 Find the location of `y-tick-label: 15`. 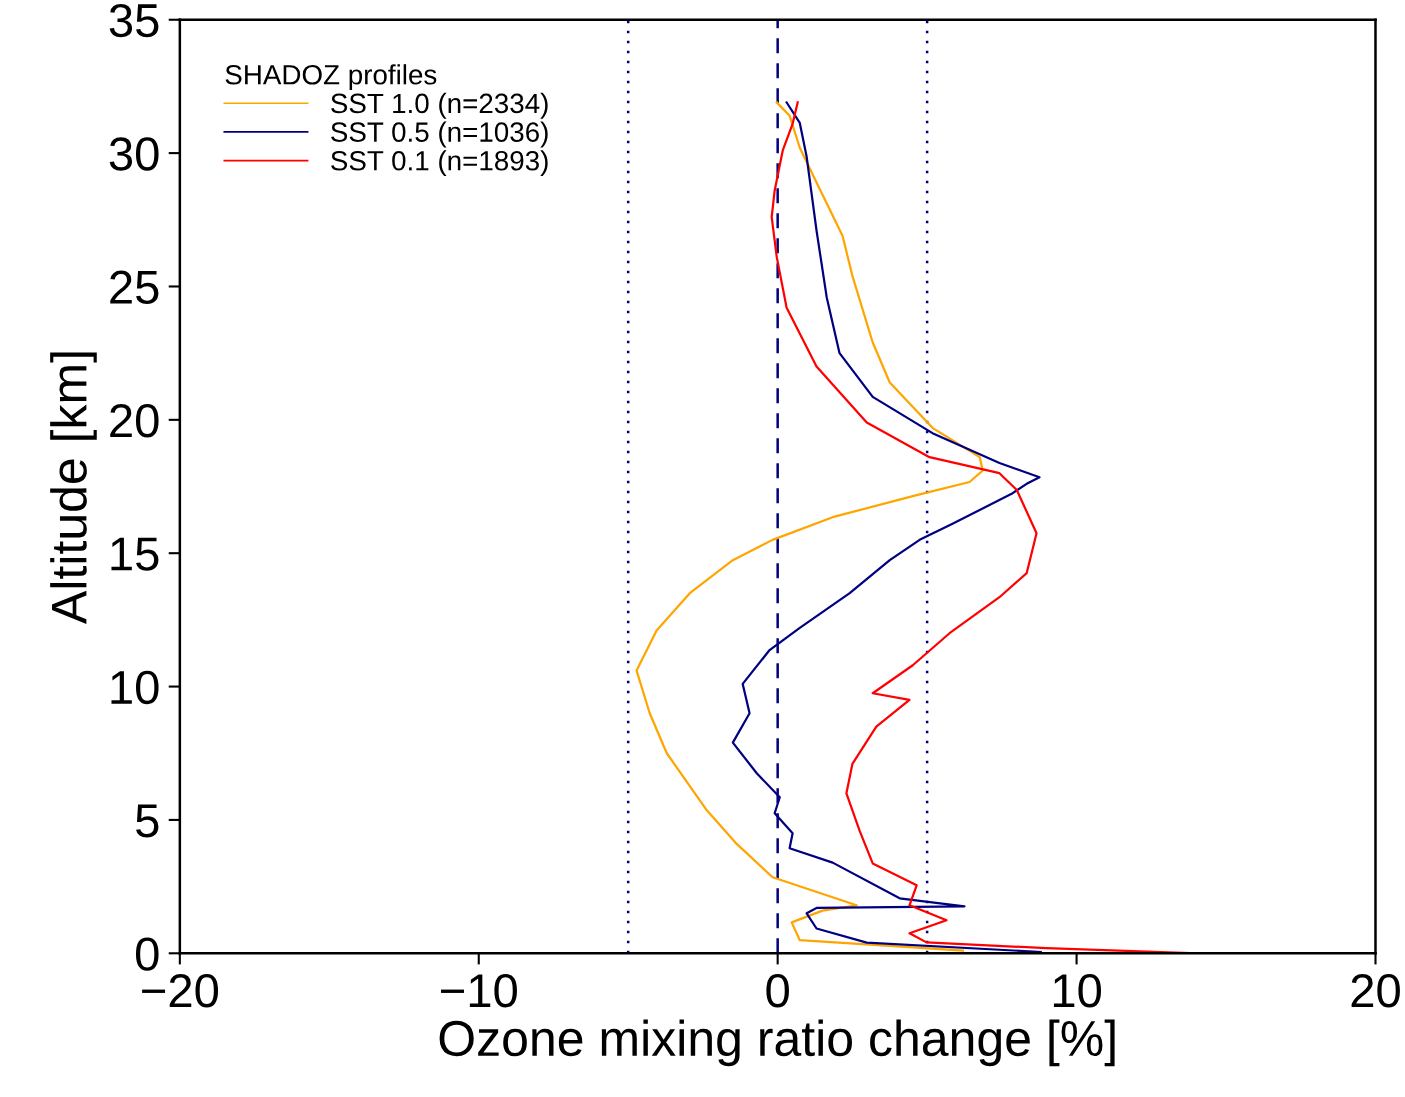

y-tick-label: 15 is located at coordinates (135, 554).